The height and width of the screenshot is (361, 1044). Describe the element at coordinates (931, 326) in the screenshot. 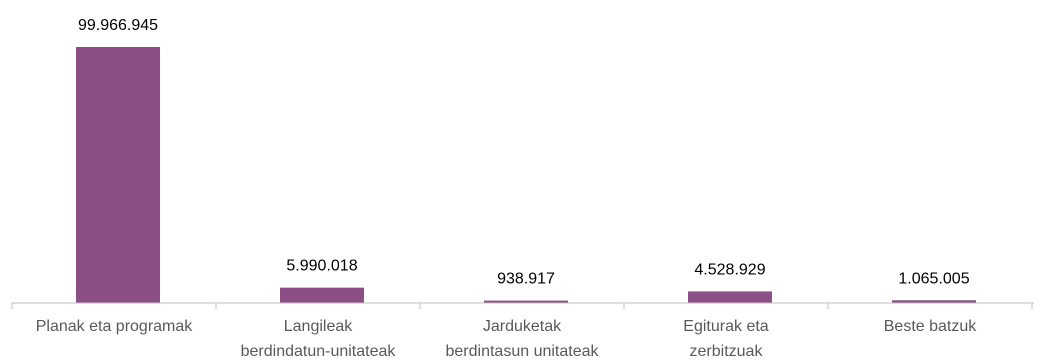

I see `category-label: Beste batzuk` at that location.